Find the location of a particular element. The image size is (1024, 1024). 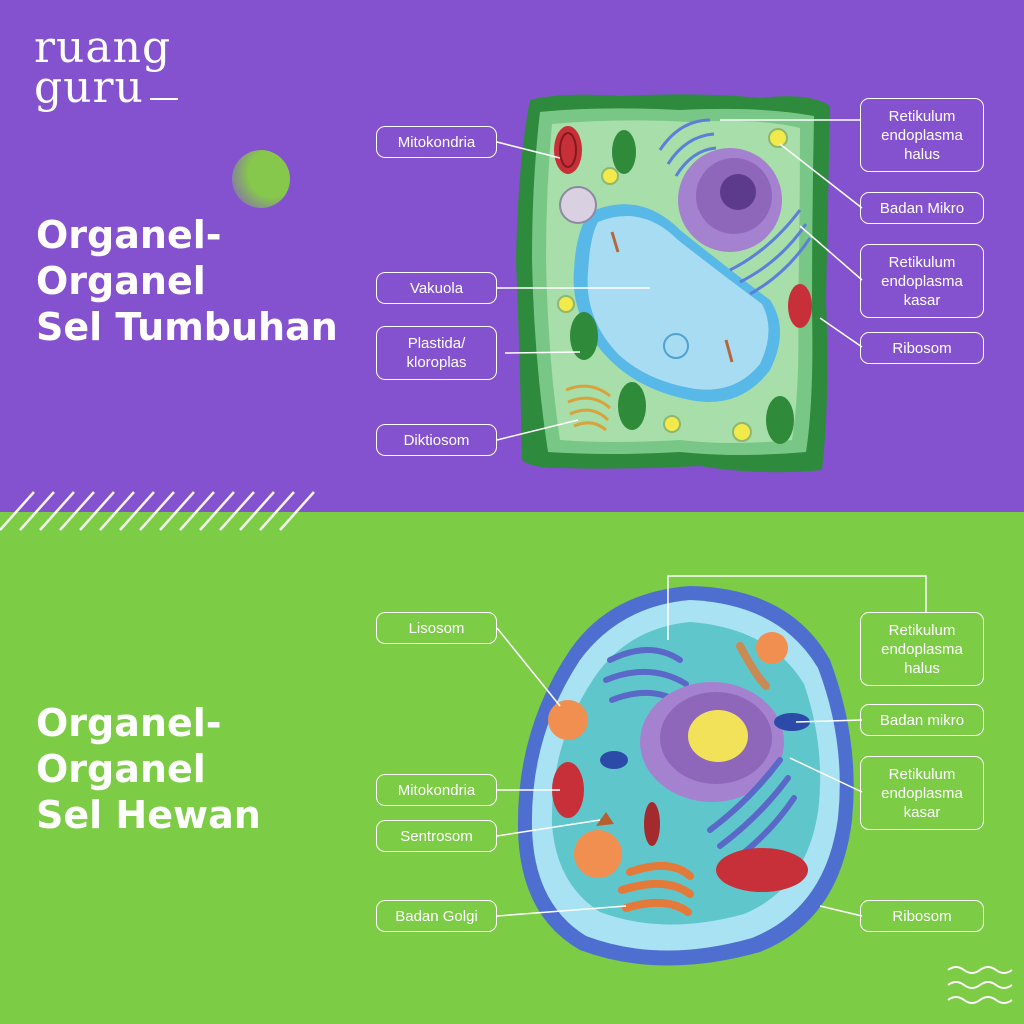

label-plant-diktiosom: Diktiosom is located at coordinates (436, 440).